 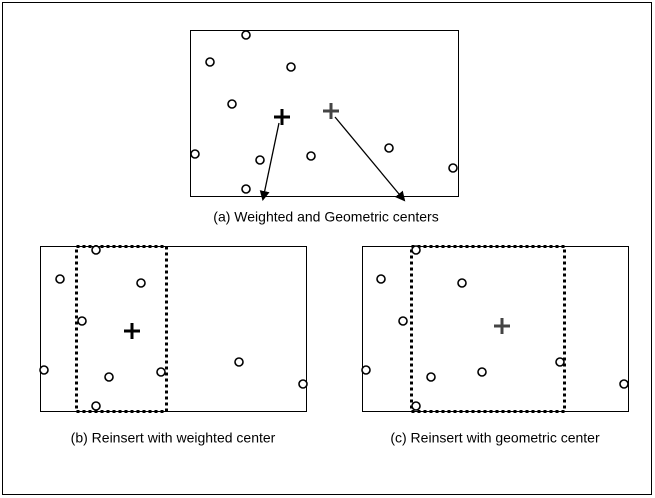 What do you see at coordinates (325, 217) in the screenshot?
I see `caption: (a) Weighted and Geometric centers` at bounding box center [325, 217].